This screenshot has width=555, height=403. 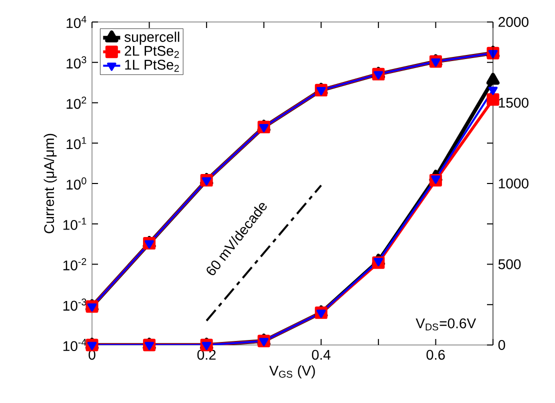 What do you see at coordinates (74, 264) in the screenshot?
I see `y-tick-label: 10$^{-2}$` at bounding box center [74, 264].